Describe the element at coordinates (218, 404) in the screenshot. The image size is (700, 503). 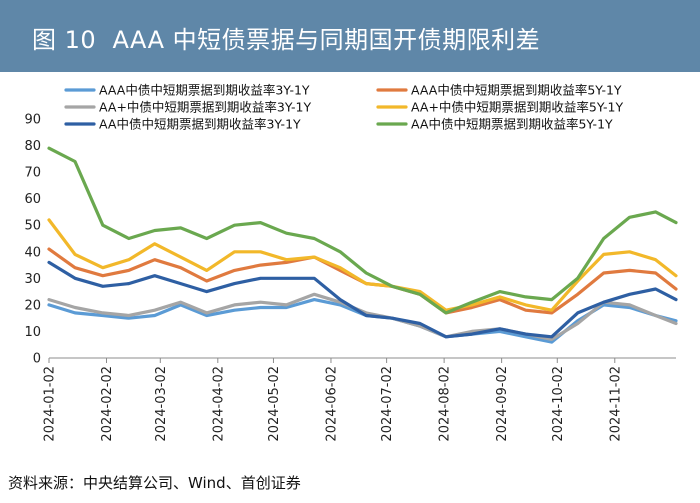
I see `x-tick-label: 2024-04-02` at that location.